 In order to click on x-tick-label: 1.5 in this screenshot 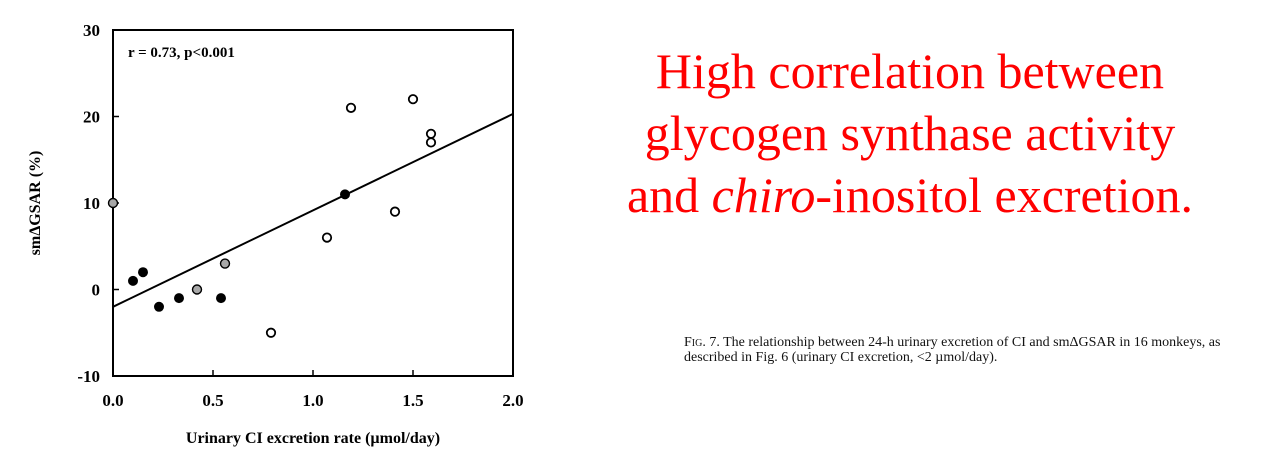, I will do `click(412, 400)`.